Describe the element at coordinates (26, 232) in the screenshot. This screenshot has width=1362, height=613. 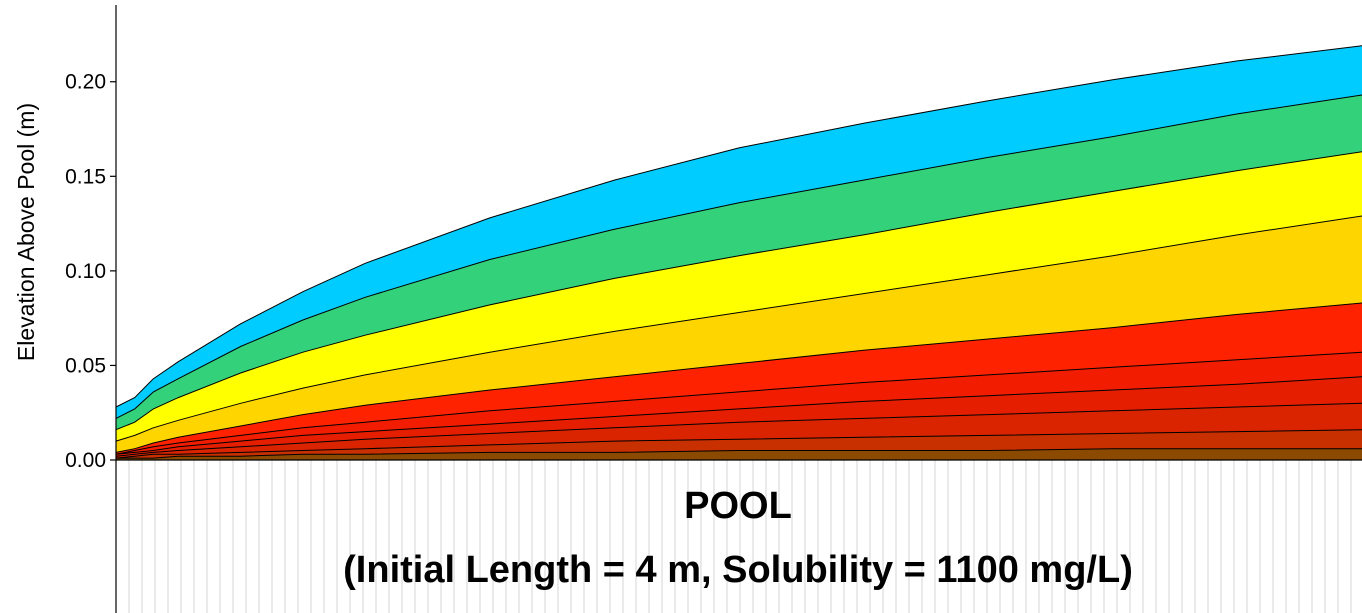
I see `y-axis-label: Elevation Above Pool (m)` at that location.